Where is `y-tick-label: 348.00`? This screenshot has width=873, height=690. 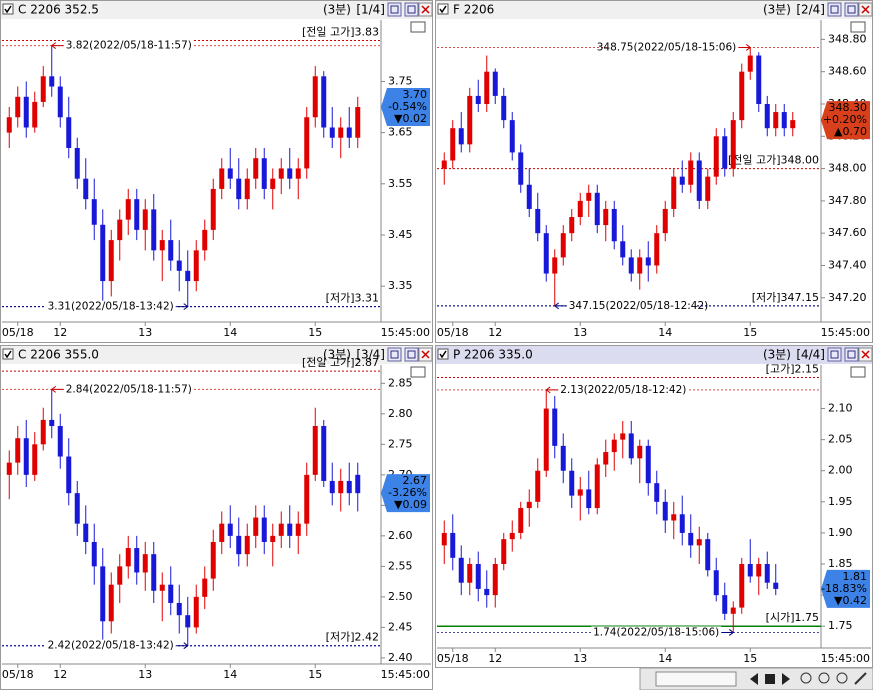
y-tick-label: 348.00 is located at coordinates (847, 168).